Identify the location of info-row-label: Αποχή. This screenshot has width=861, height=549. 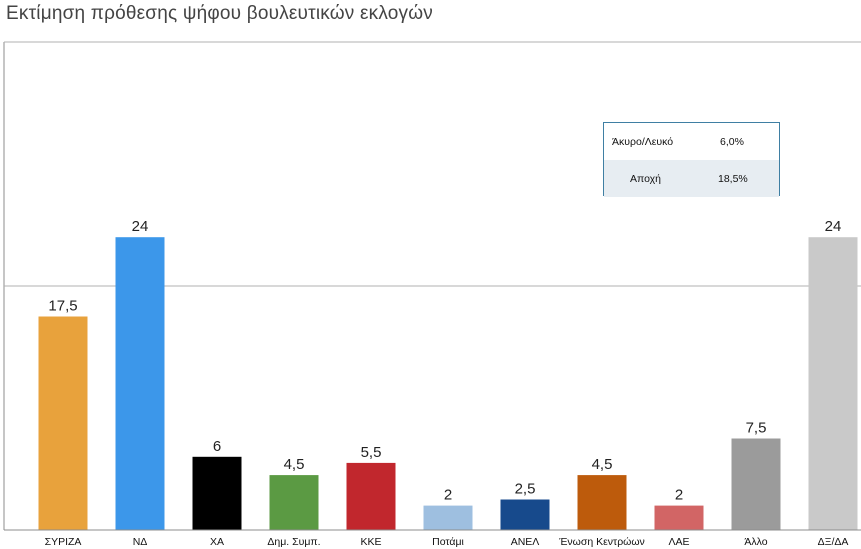
(646, 179).